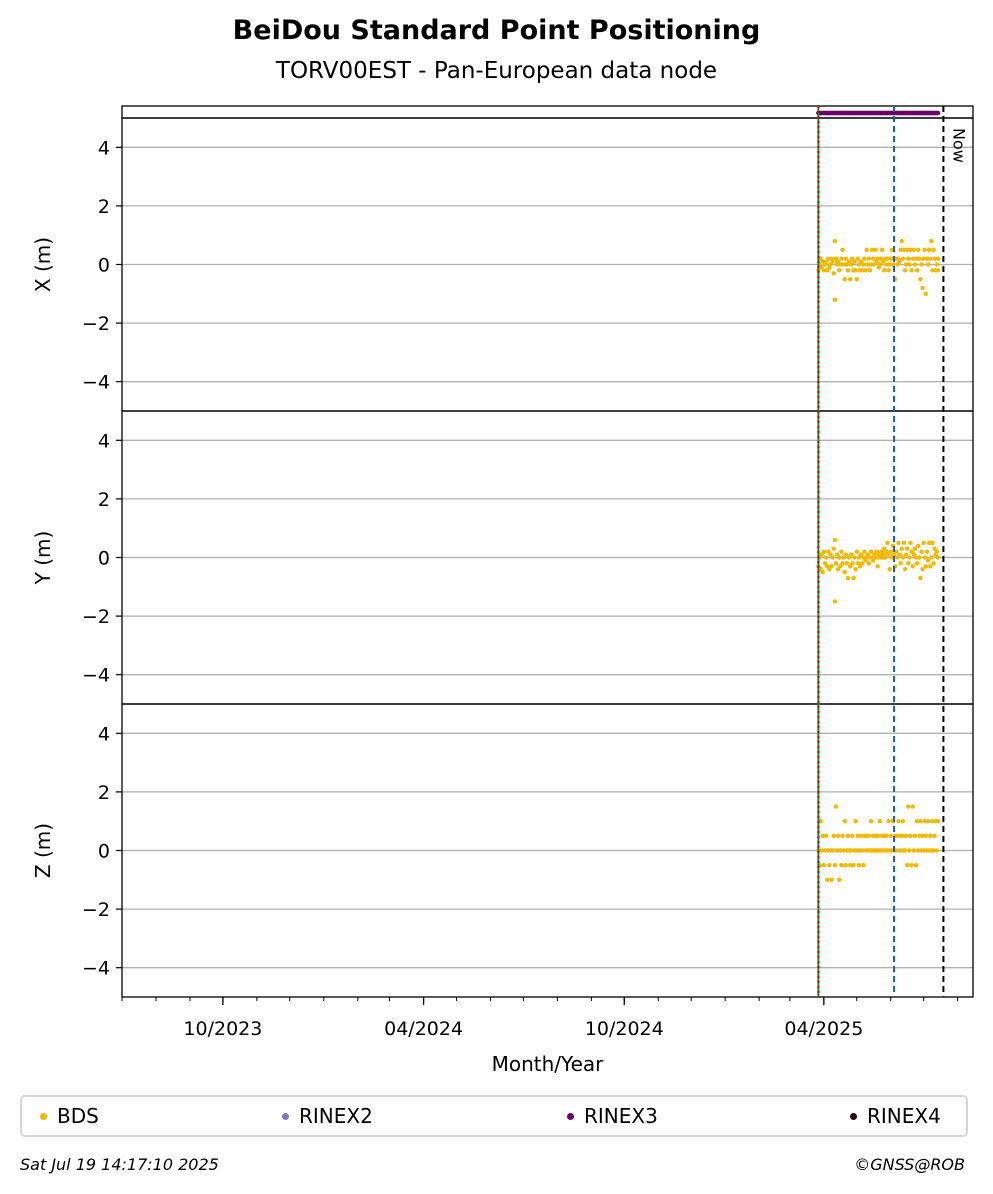 The width and height of the screenshot is (993, 1194). I want to click on legend-marker-bds, so click(43, 1116).